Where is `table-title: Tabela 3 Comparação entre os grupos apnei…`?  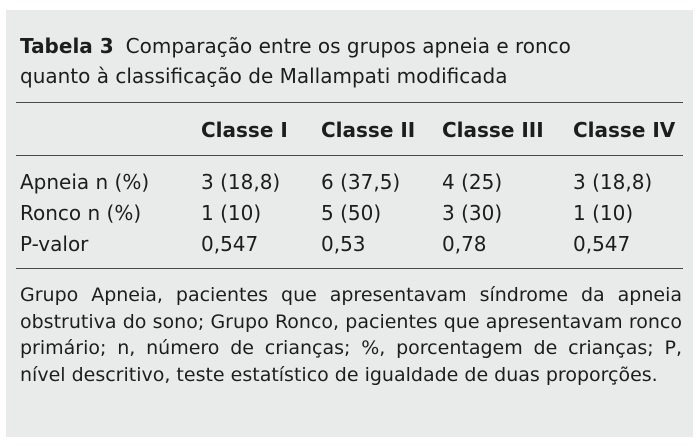
table-title: Tabela 3 Comparação entre os grupos apnei… is located at coordinates (340, 61).